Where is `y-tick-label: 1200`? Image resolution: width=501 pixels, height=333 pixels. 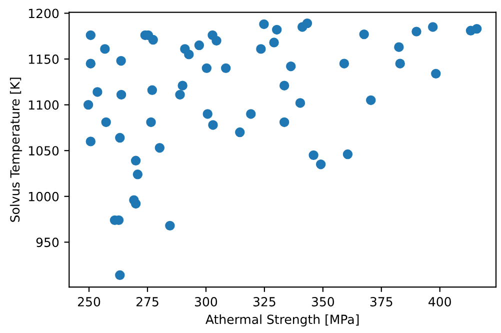
y-tick-label: 1200 is located at coordinates (43, 13).